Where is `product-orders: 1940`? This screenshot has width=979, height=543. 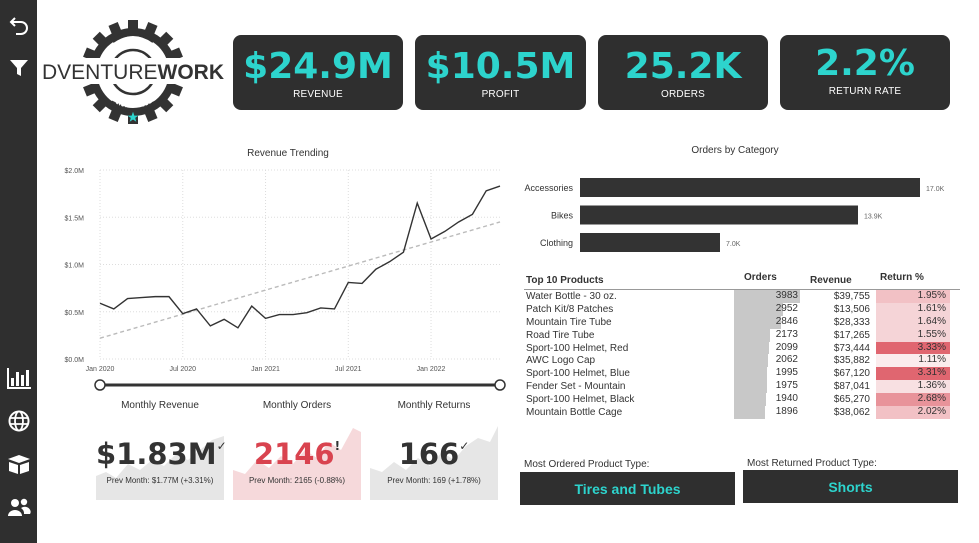 product-orders: 1940 is located at coordinates (767, 400).